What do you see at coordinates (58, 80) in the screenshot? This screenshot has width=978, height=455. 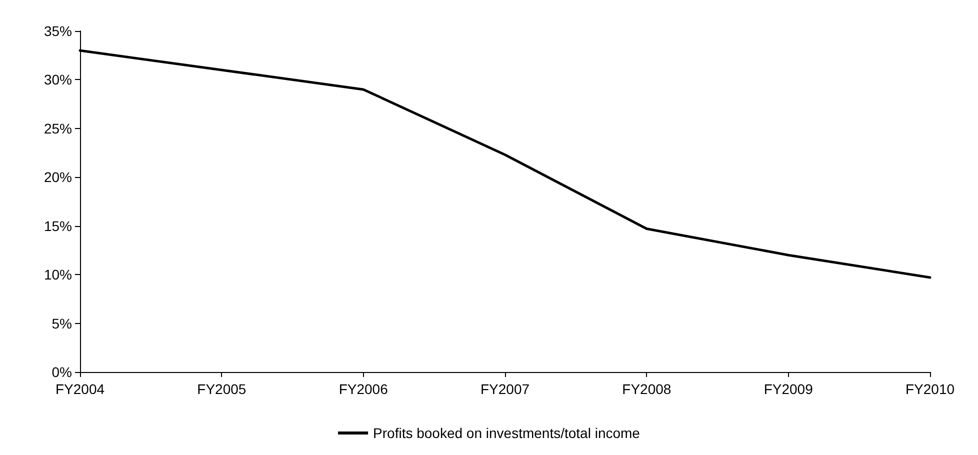 I see `y-tick-label: 30%` at bounding box center [58, 80].